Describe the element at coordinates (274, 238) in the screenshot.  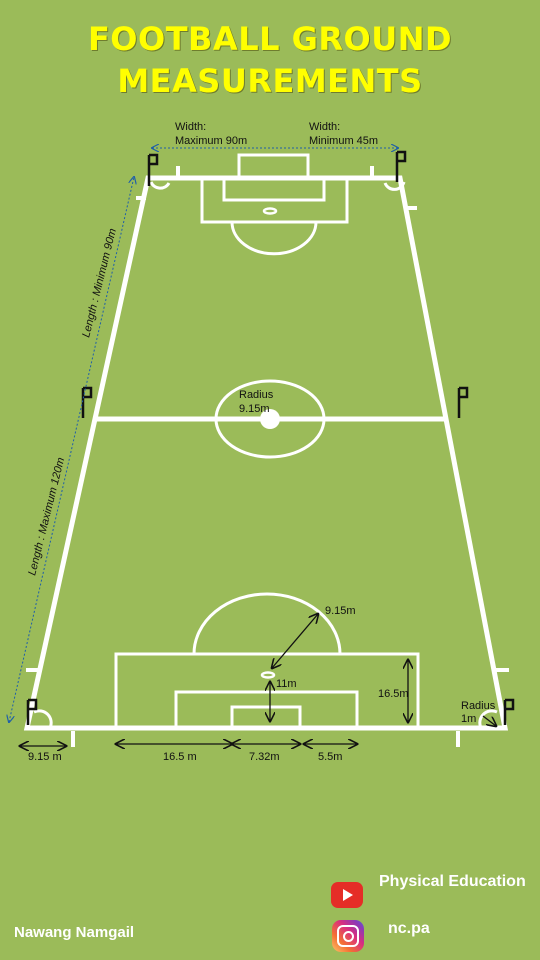
I see `far-penalty-arc` at that location.